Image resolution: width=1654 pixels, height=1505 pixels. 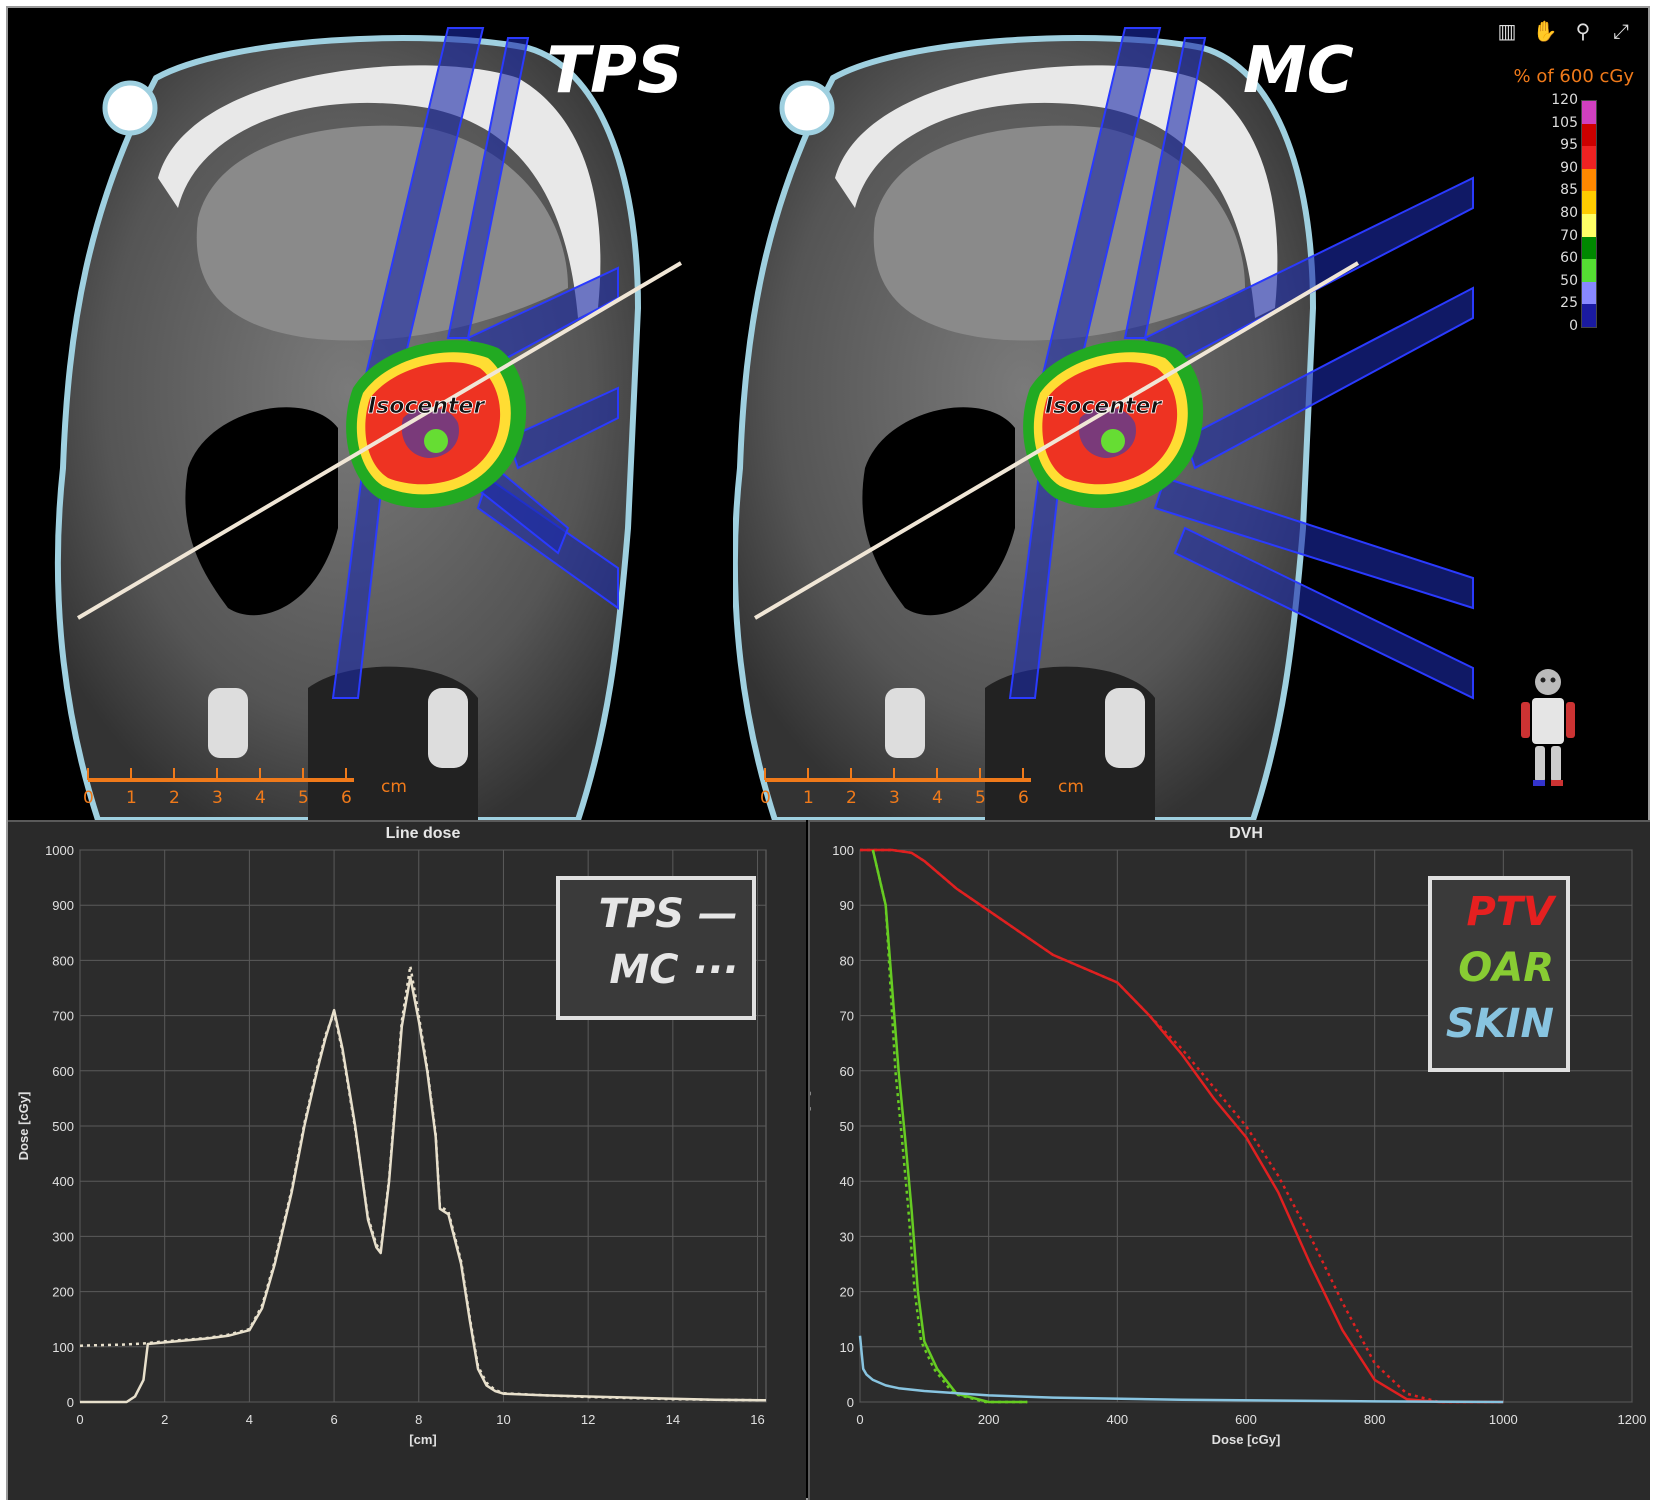 What do you see at coordinates (23, 1126) in the screenshot?
I see `y-axis-label: Dose [cGy]` at bounding box center [23, 1126].